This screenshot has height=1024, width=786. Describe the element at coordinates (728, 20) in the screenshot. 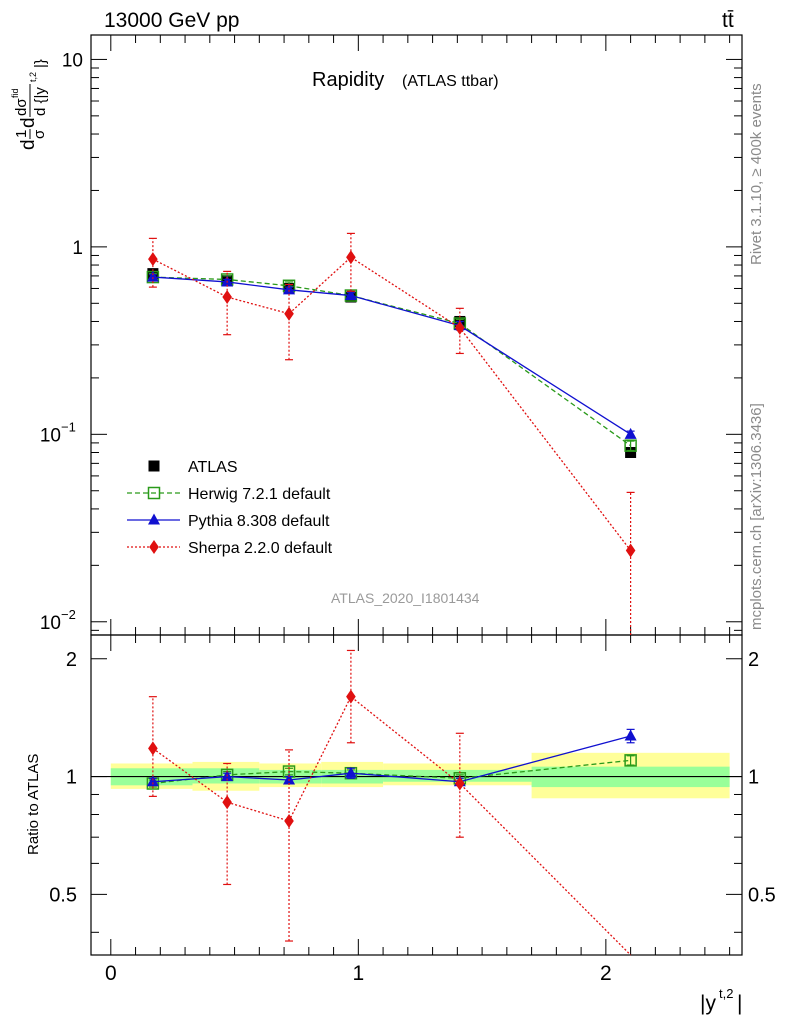

I see `process-label: tt̄` at that location.